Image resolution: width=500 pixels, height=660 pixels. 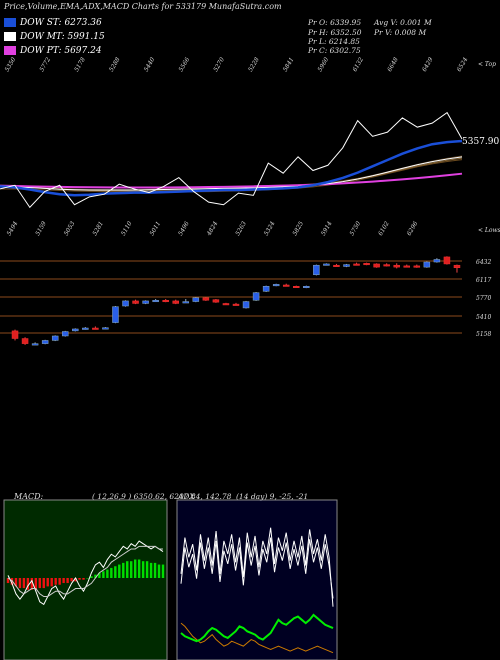 I want to click on low-label: 5496, so click(x=184, y=228).